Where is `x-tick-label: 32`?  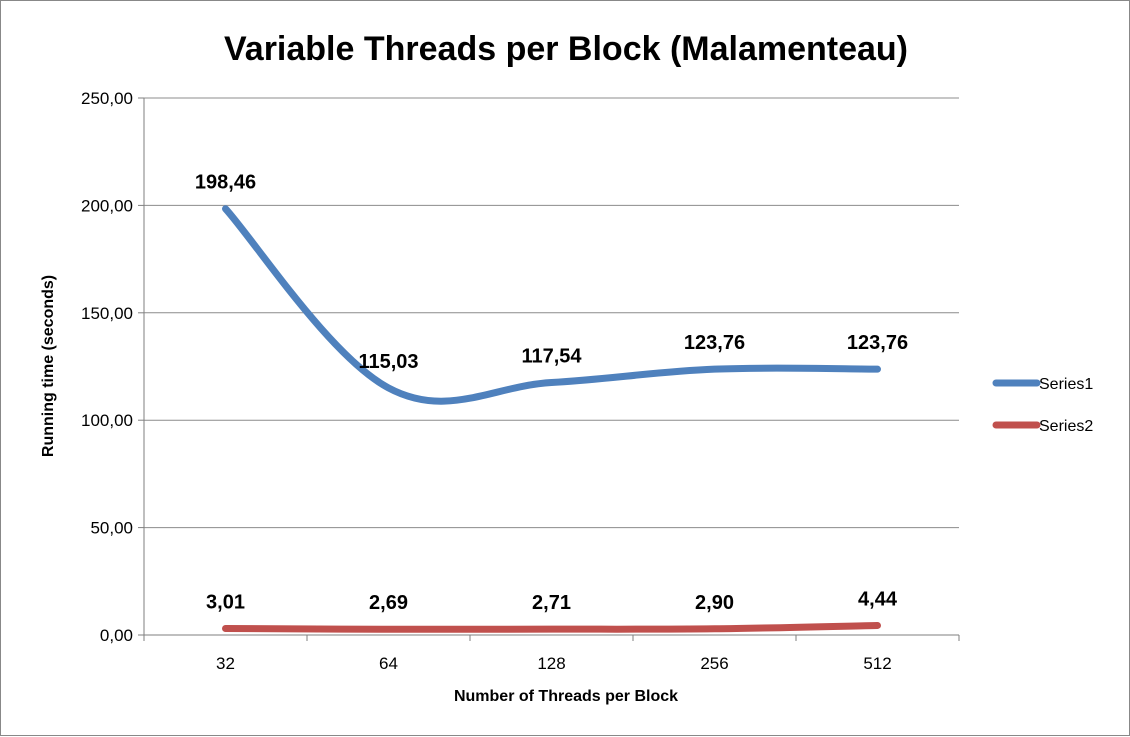 x-tick-label: 32 is located at coordinates (225, 663).